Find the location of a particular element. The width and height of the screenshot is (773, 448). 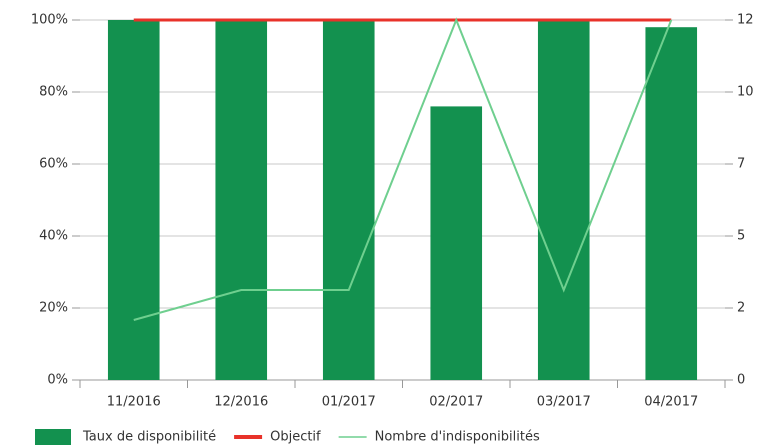

x-tick-label: 04/2017 is located at coordinates (671, 402).